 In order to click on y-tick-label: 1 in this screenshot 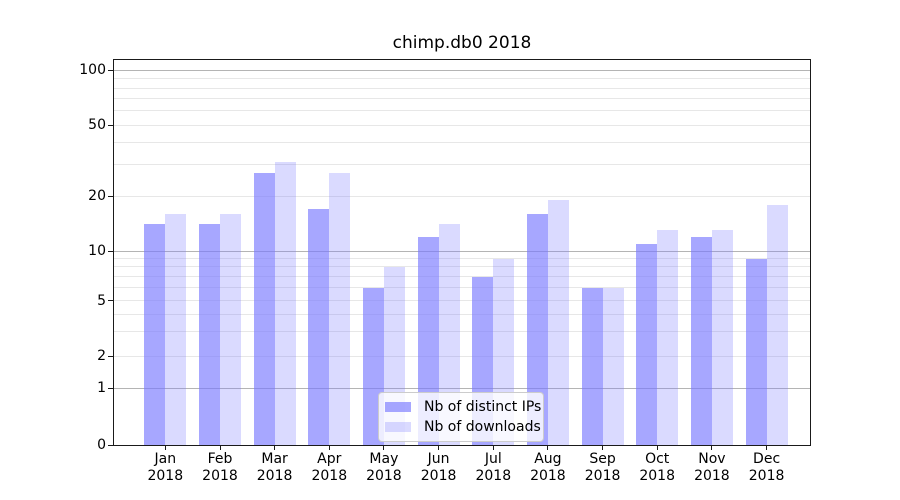, I will do `click(101, 388)`.